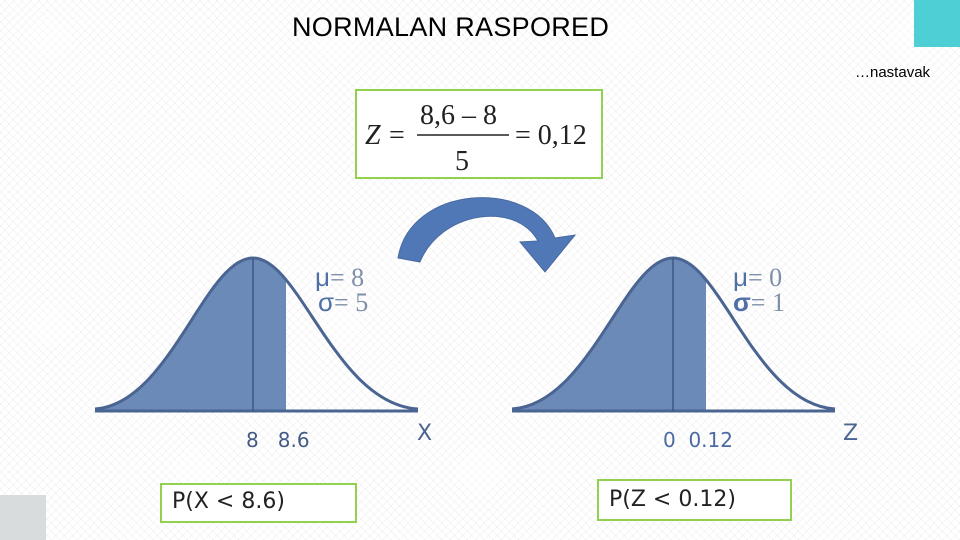 Image resolution: width=960 pixels, height=540 pixels. I want to click on accent-corner-bottom-left, so click(23, 517).